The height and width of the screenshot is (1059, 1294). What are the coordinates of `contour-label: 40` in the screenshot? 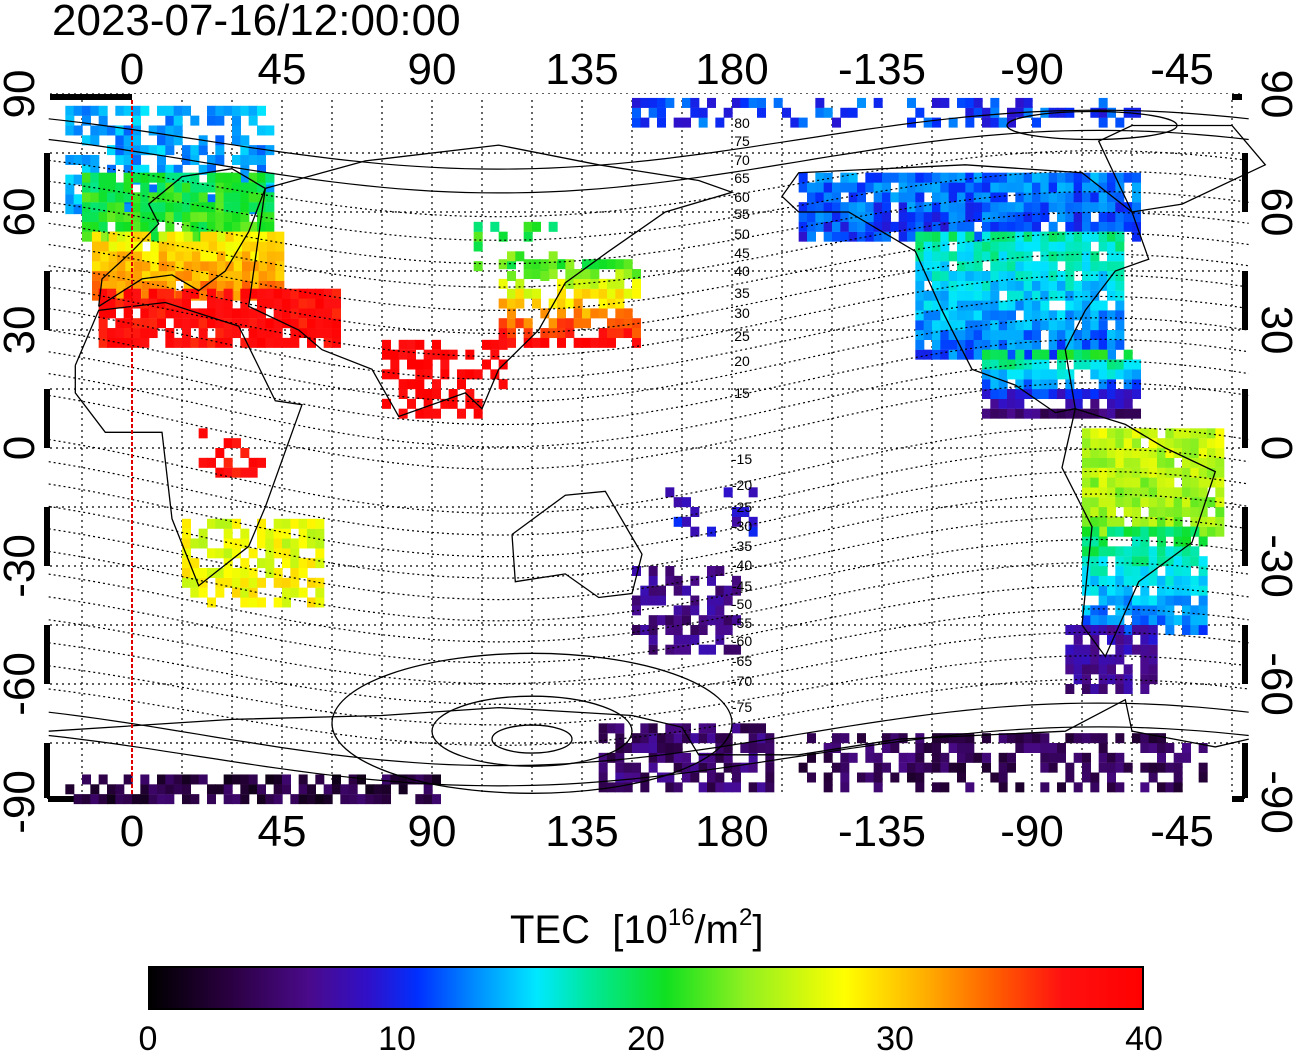 It's located at (742, 271).